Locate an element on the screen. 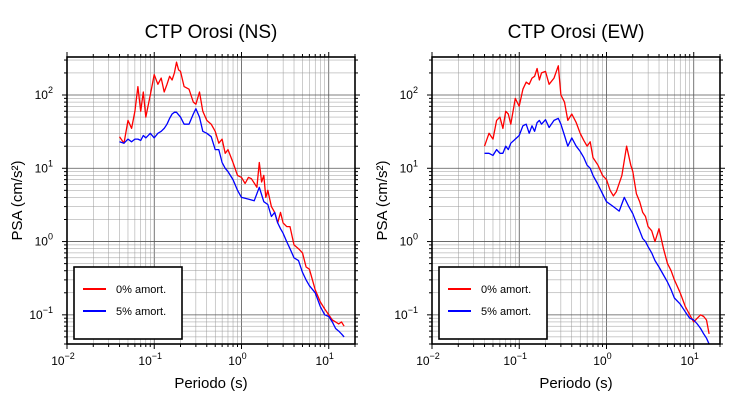  chart-title: CTP Orosi (NS) is located at coordinates (211, 32).